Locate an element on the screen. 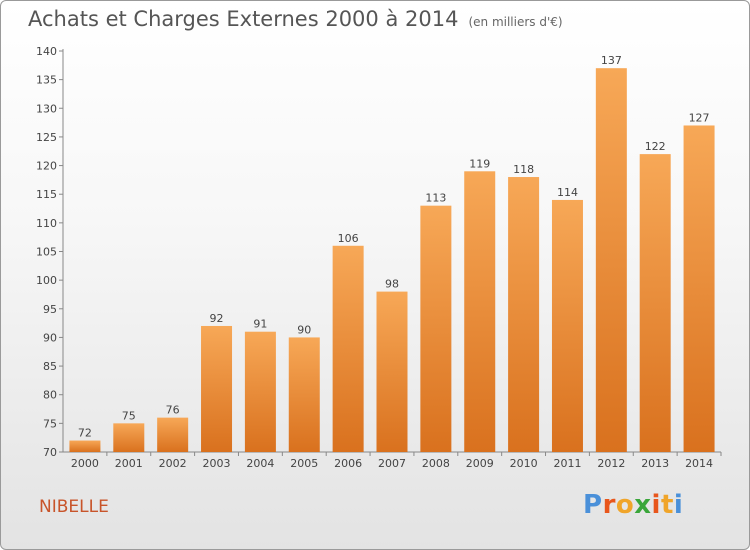 The image size is (750, 550). y-tick-label: 140 is located at coordinates (46, 51).